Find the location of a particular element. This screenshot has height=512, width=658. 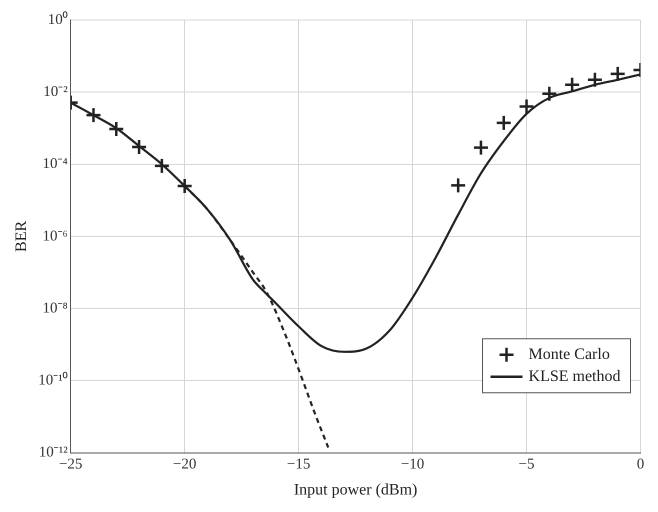

y-tick-label: 10⁻⁸ is located at coordinates (55, 308).